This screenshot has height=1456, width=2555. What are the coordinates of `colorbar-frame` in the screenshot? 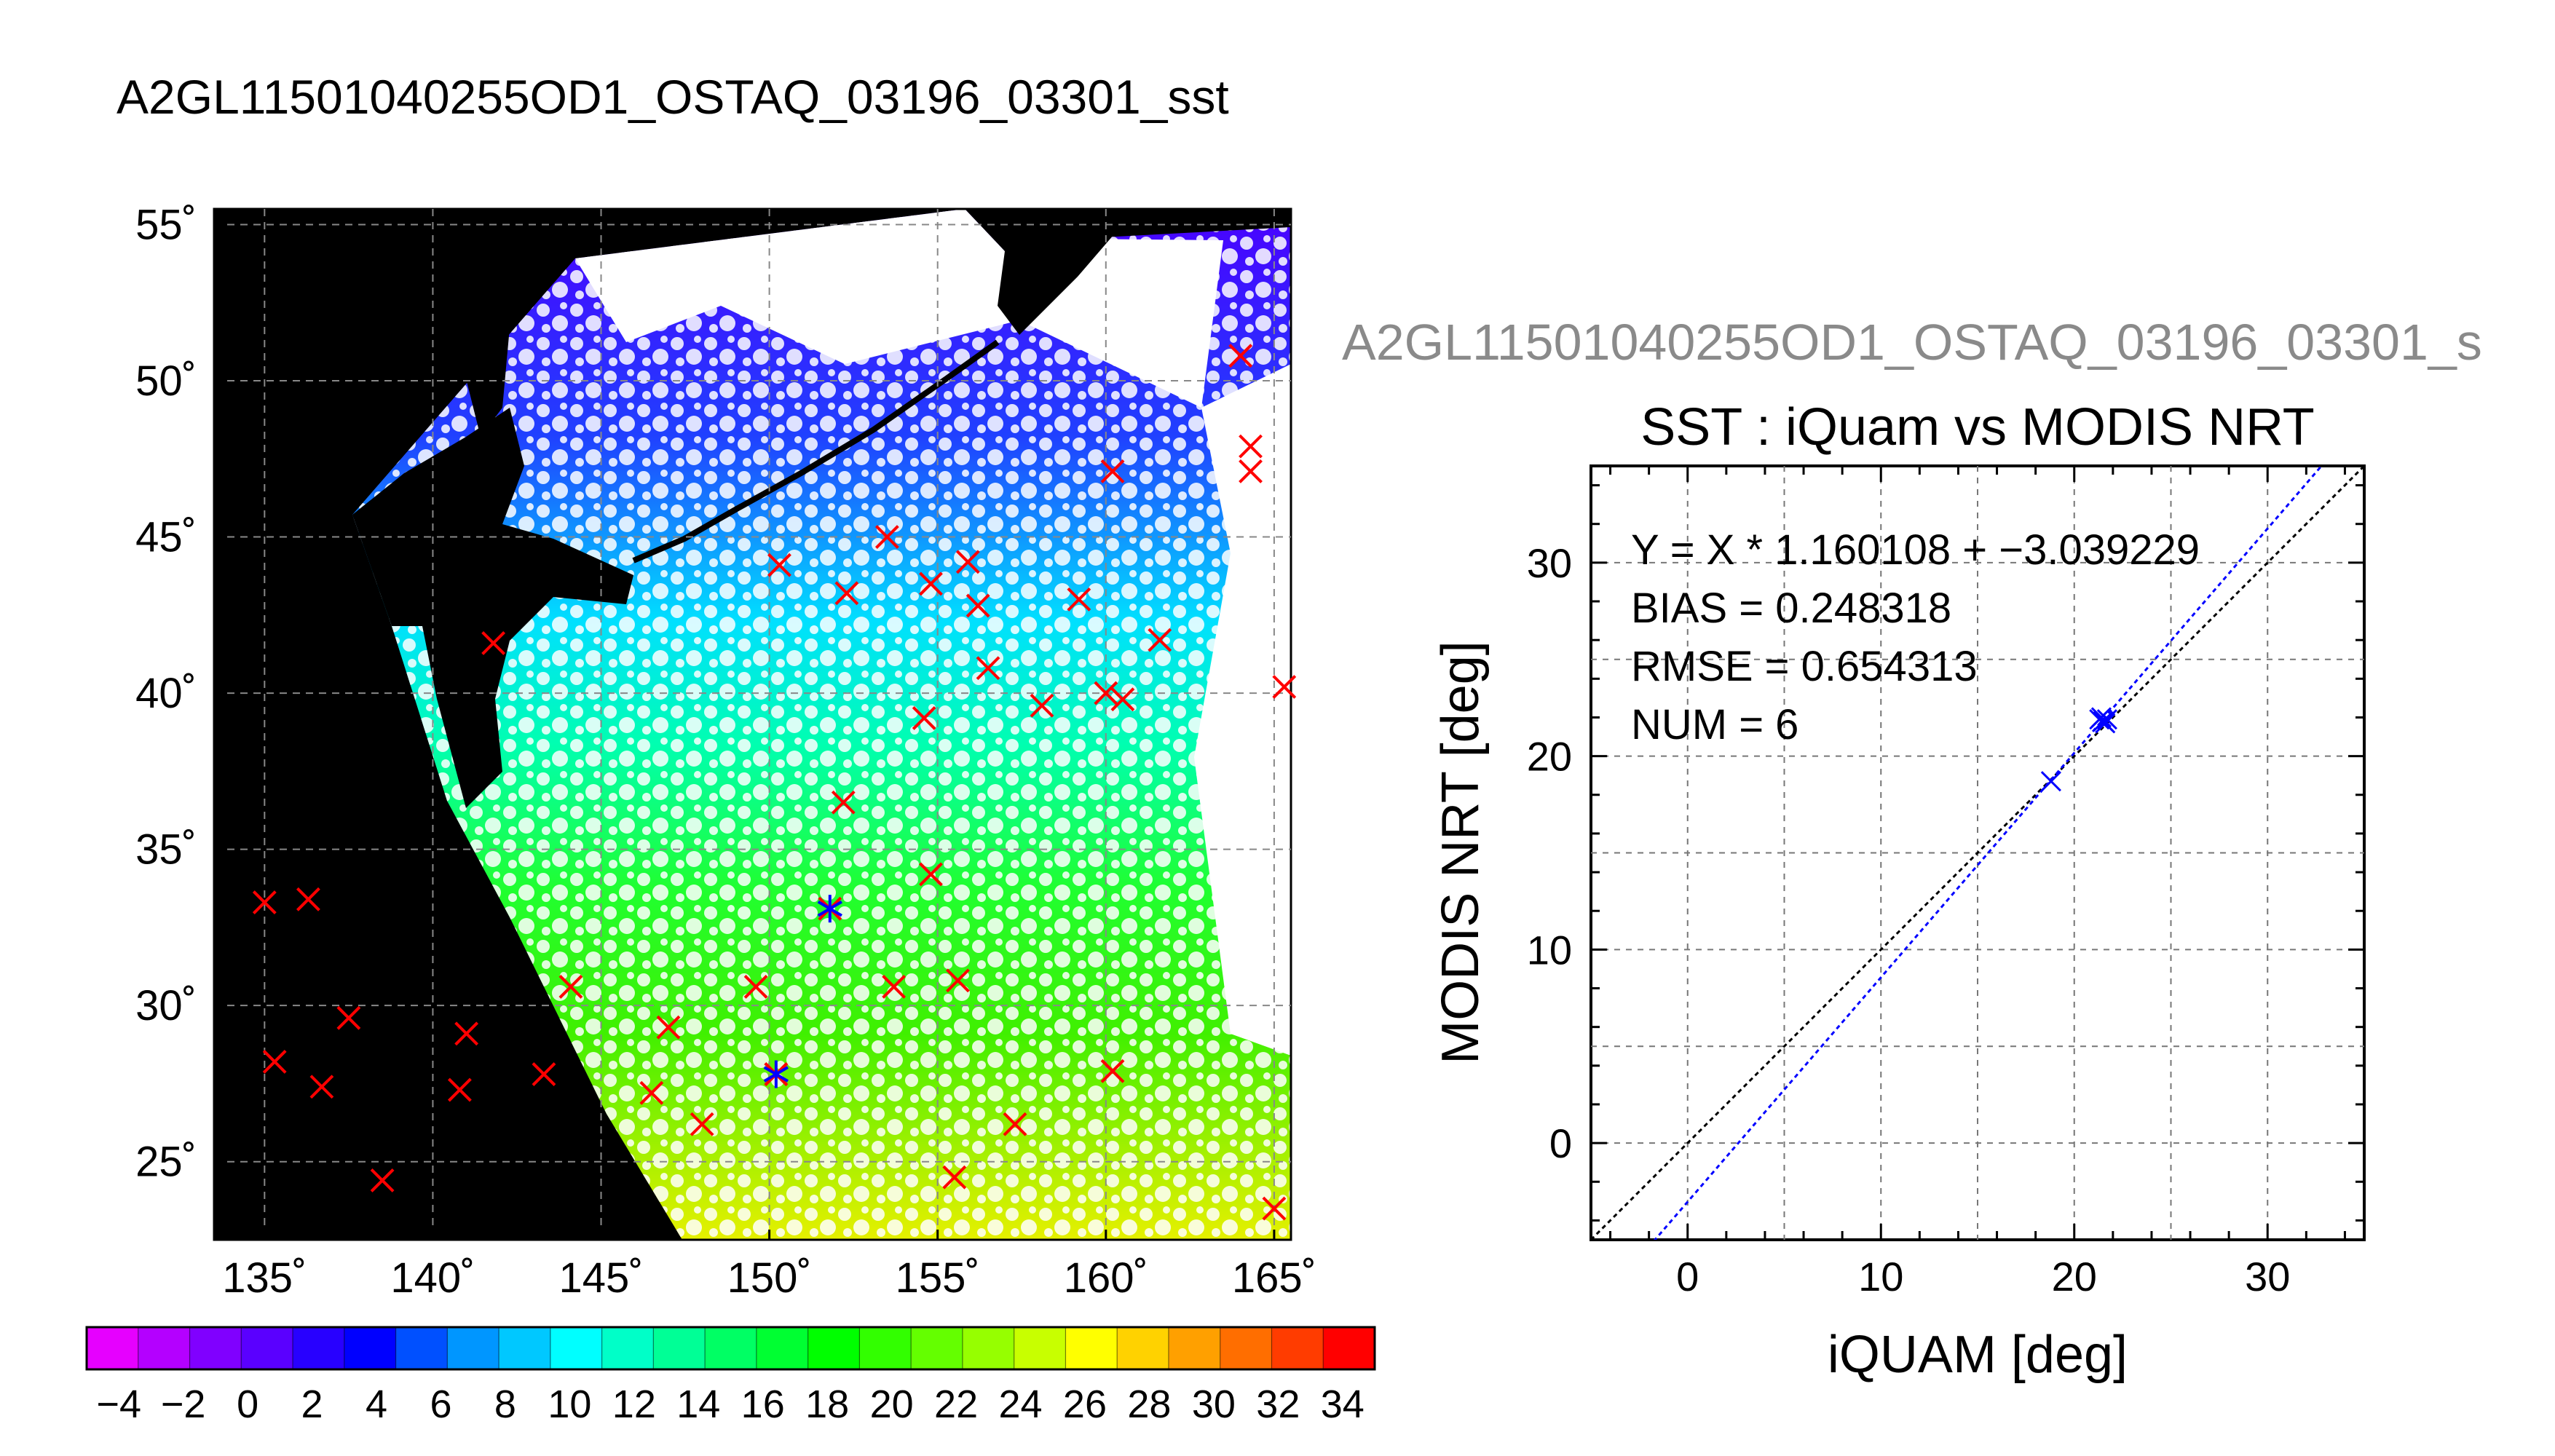 It's located at (730, 1348).